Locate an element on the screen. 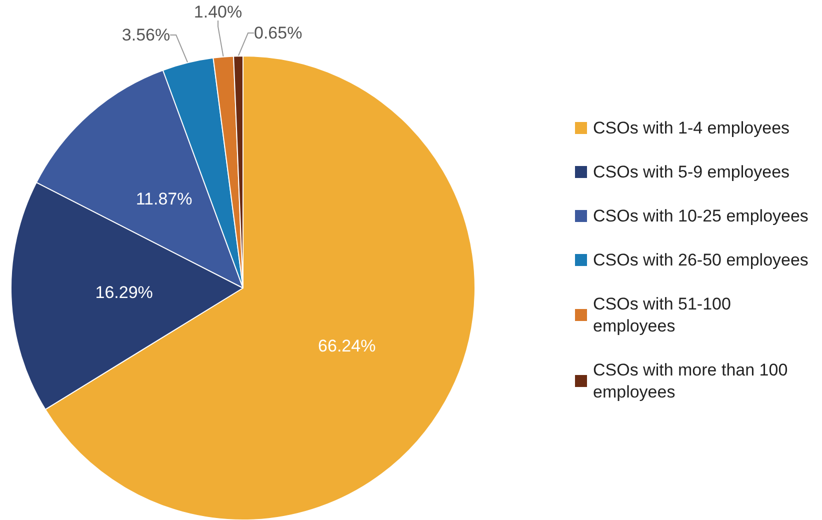 Image resolution: width=822 pixels, height=520 pixels. legend-label: CSOs with 26-50 employees is located at coordinates (700, 260).